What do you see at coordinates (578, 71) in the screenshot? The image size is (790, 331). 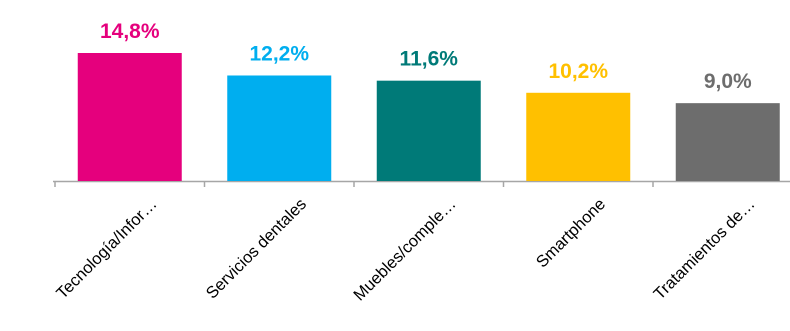 I see `data-label: 10,2%` at bounding box center [578, 71].